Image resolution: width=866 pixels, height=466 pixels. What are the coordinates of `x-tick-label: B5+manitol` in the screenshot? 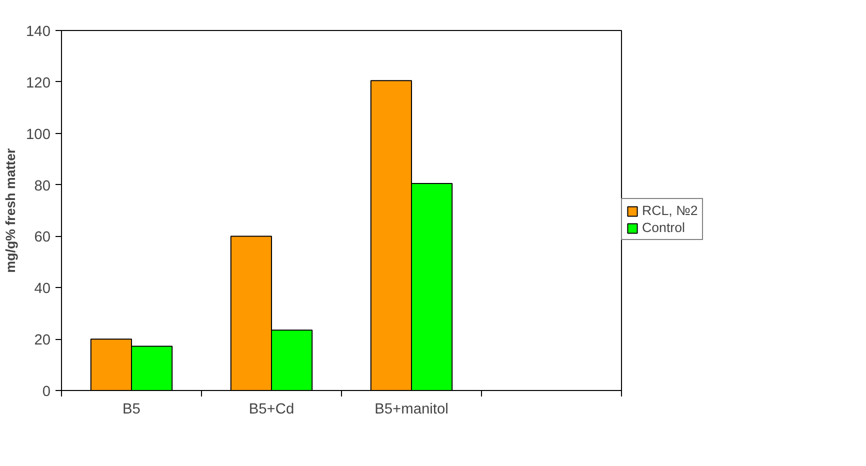 It's located at (411, 410).